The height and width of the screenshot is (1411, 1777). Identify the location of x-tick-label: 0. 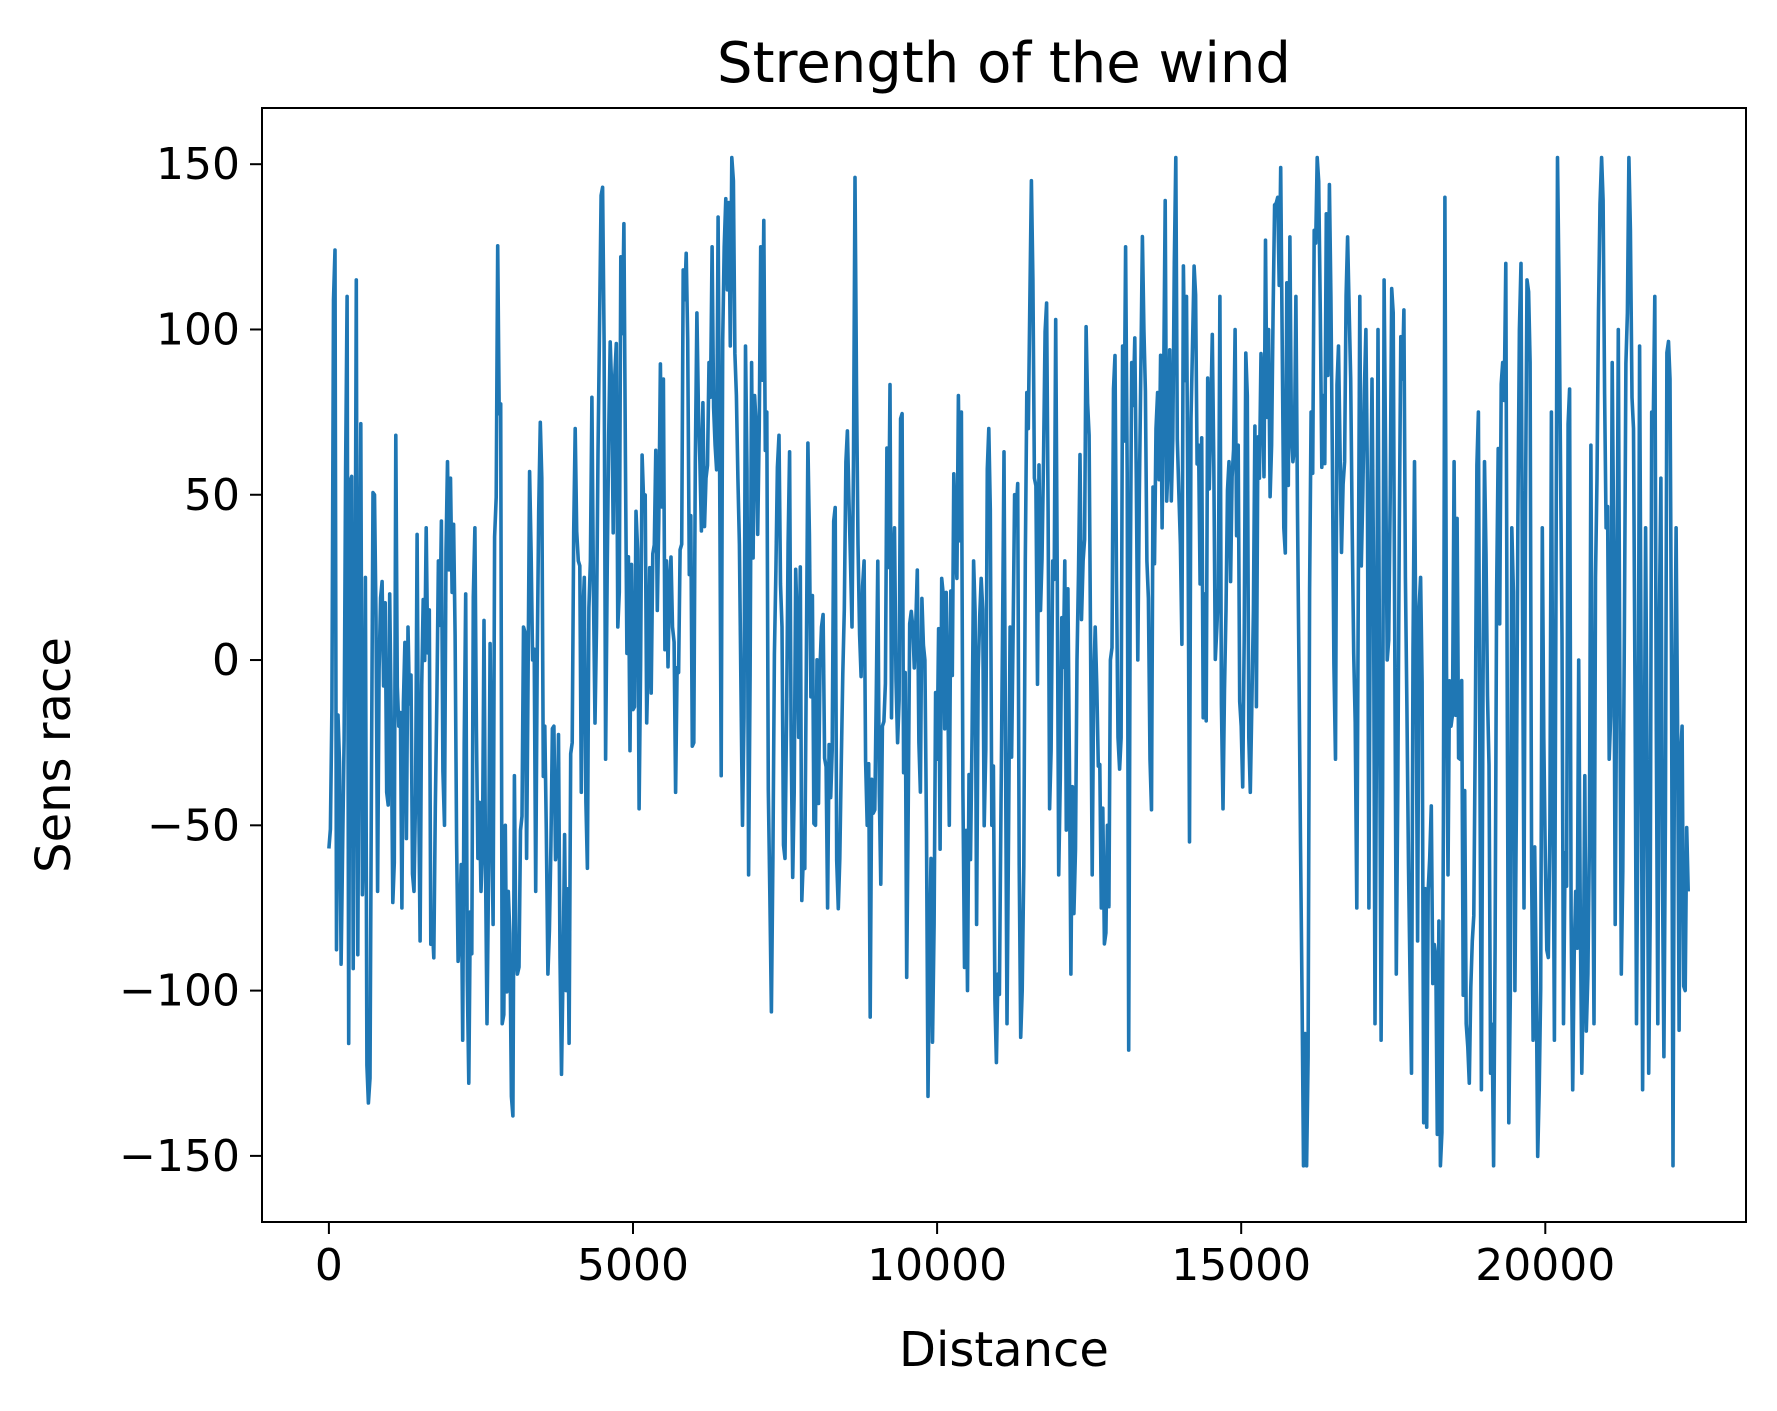
(329, 1265).